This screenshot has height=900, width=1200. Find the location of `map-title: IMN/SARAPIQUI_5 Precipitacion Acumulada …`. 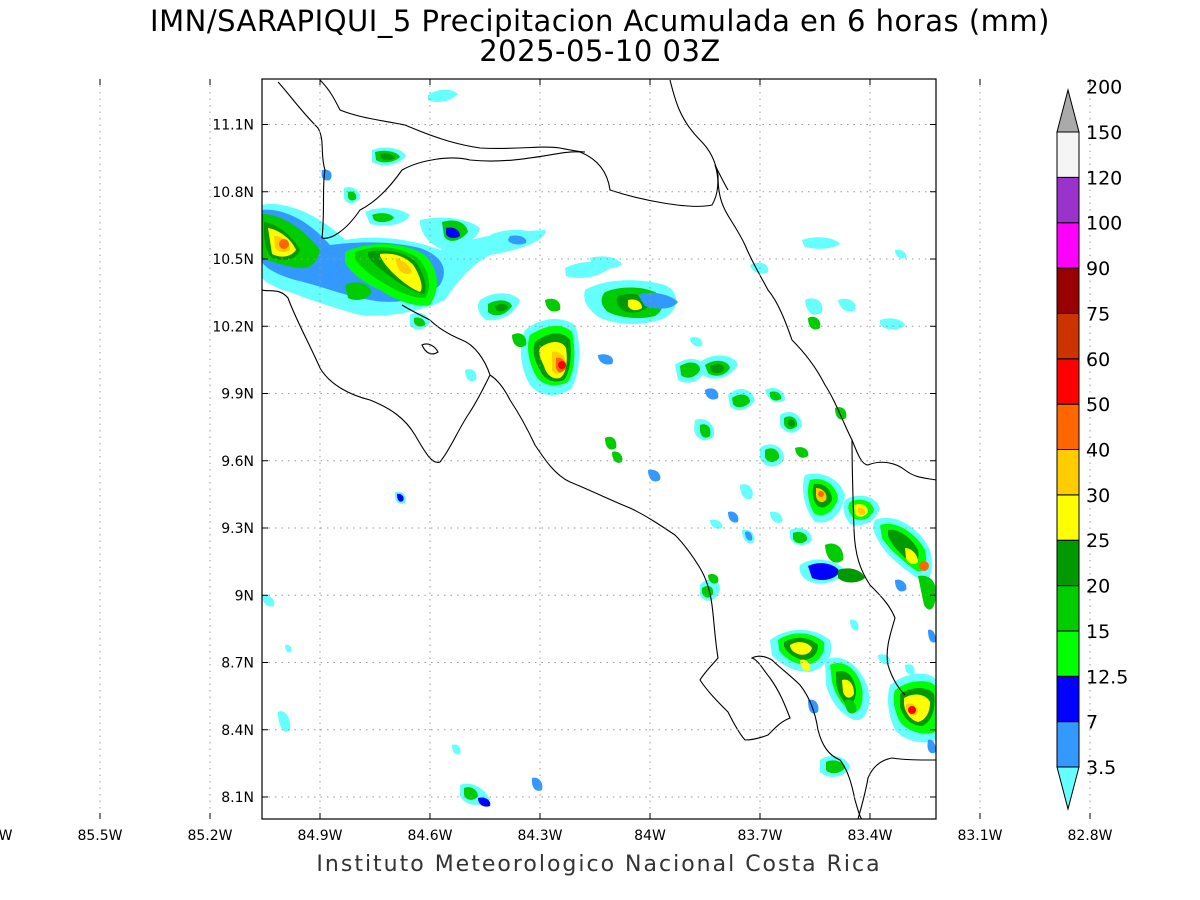

map-title: IMN/SARAPIQUI_5 Precipitacion Acumulada … is located at coordinates (600, 21).